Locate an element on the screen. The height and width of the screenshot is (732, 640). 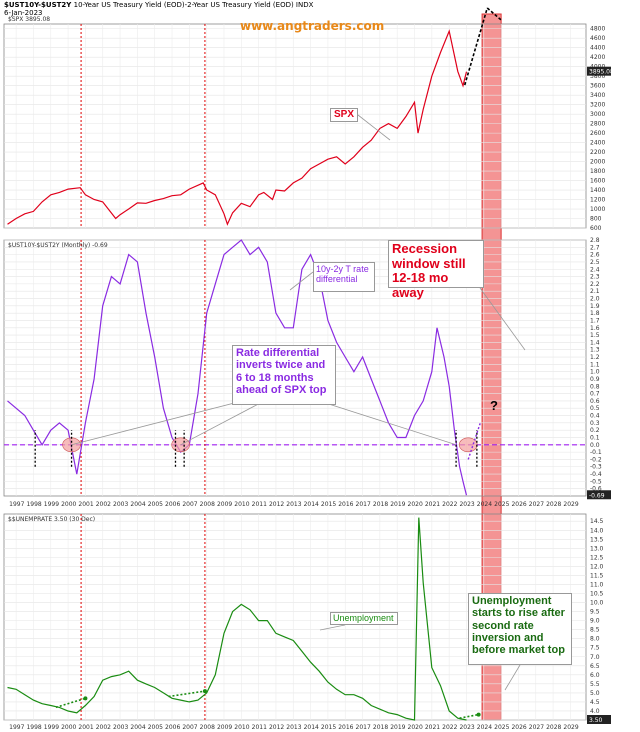
x-tick-label: 2000 is located at coordinates (68, 727).